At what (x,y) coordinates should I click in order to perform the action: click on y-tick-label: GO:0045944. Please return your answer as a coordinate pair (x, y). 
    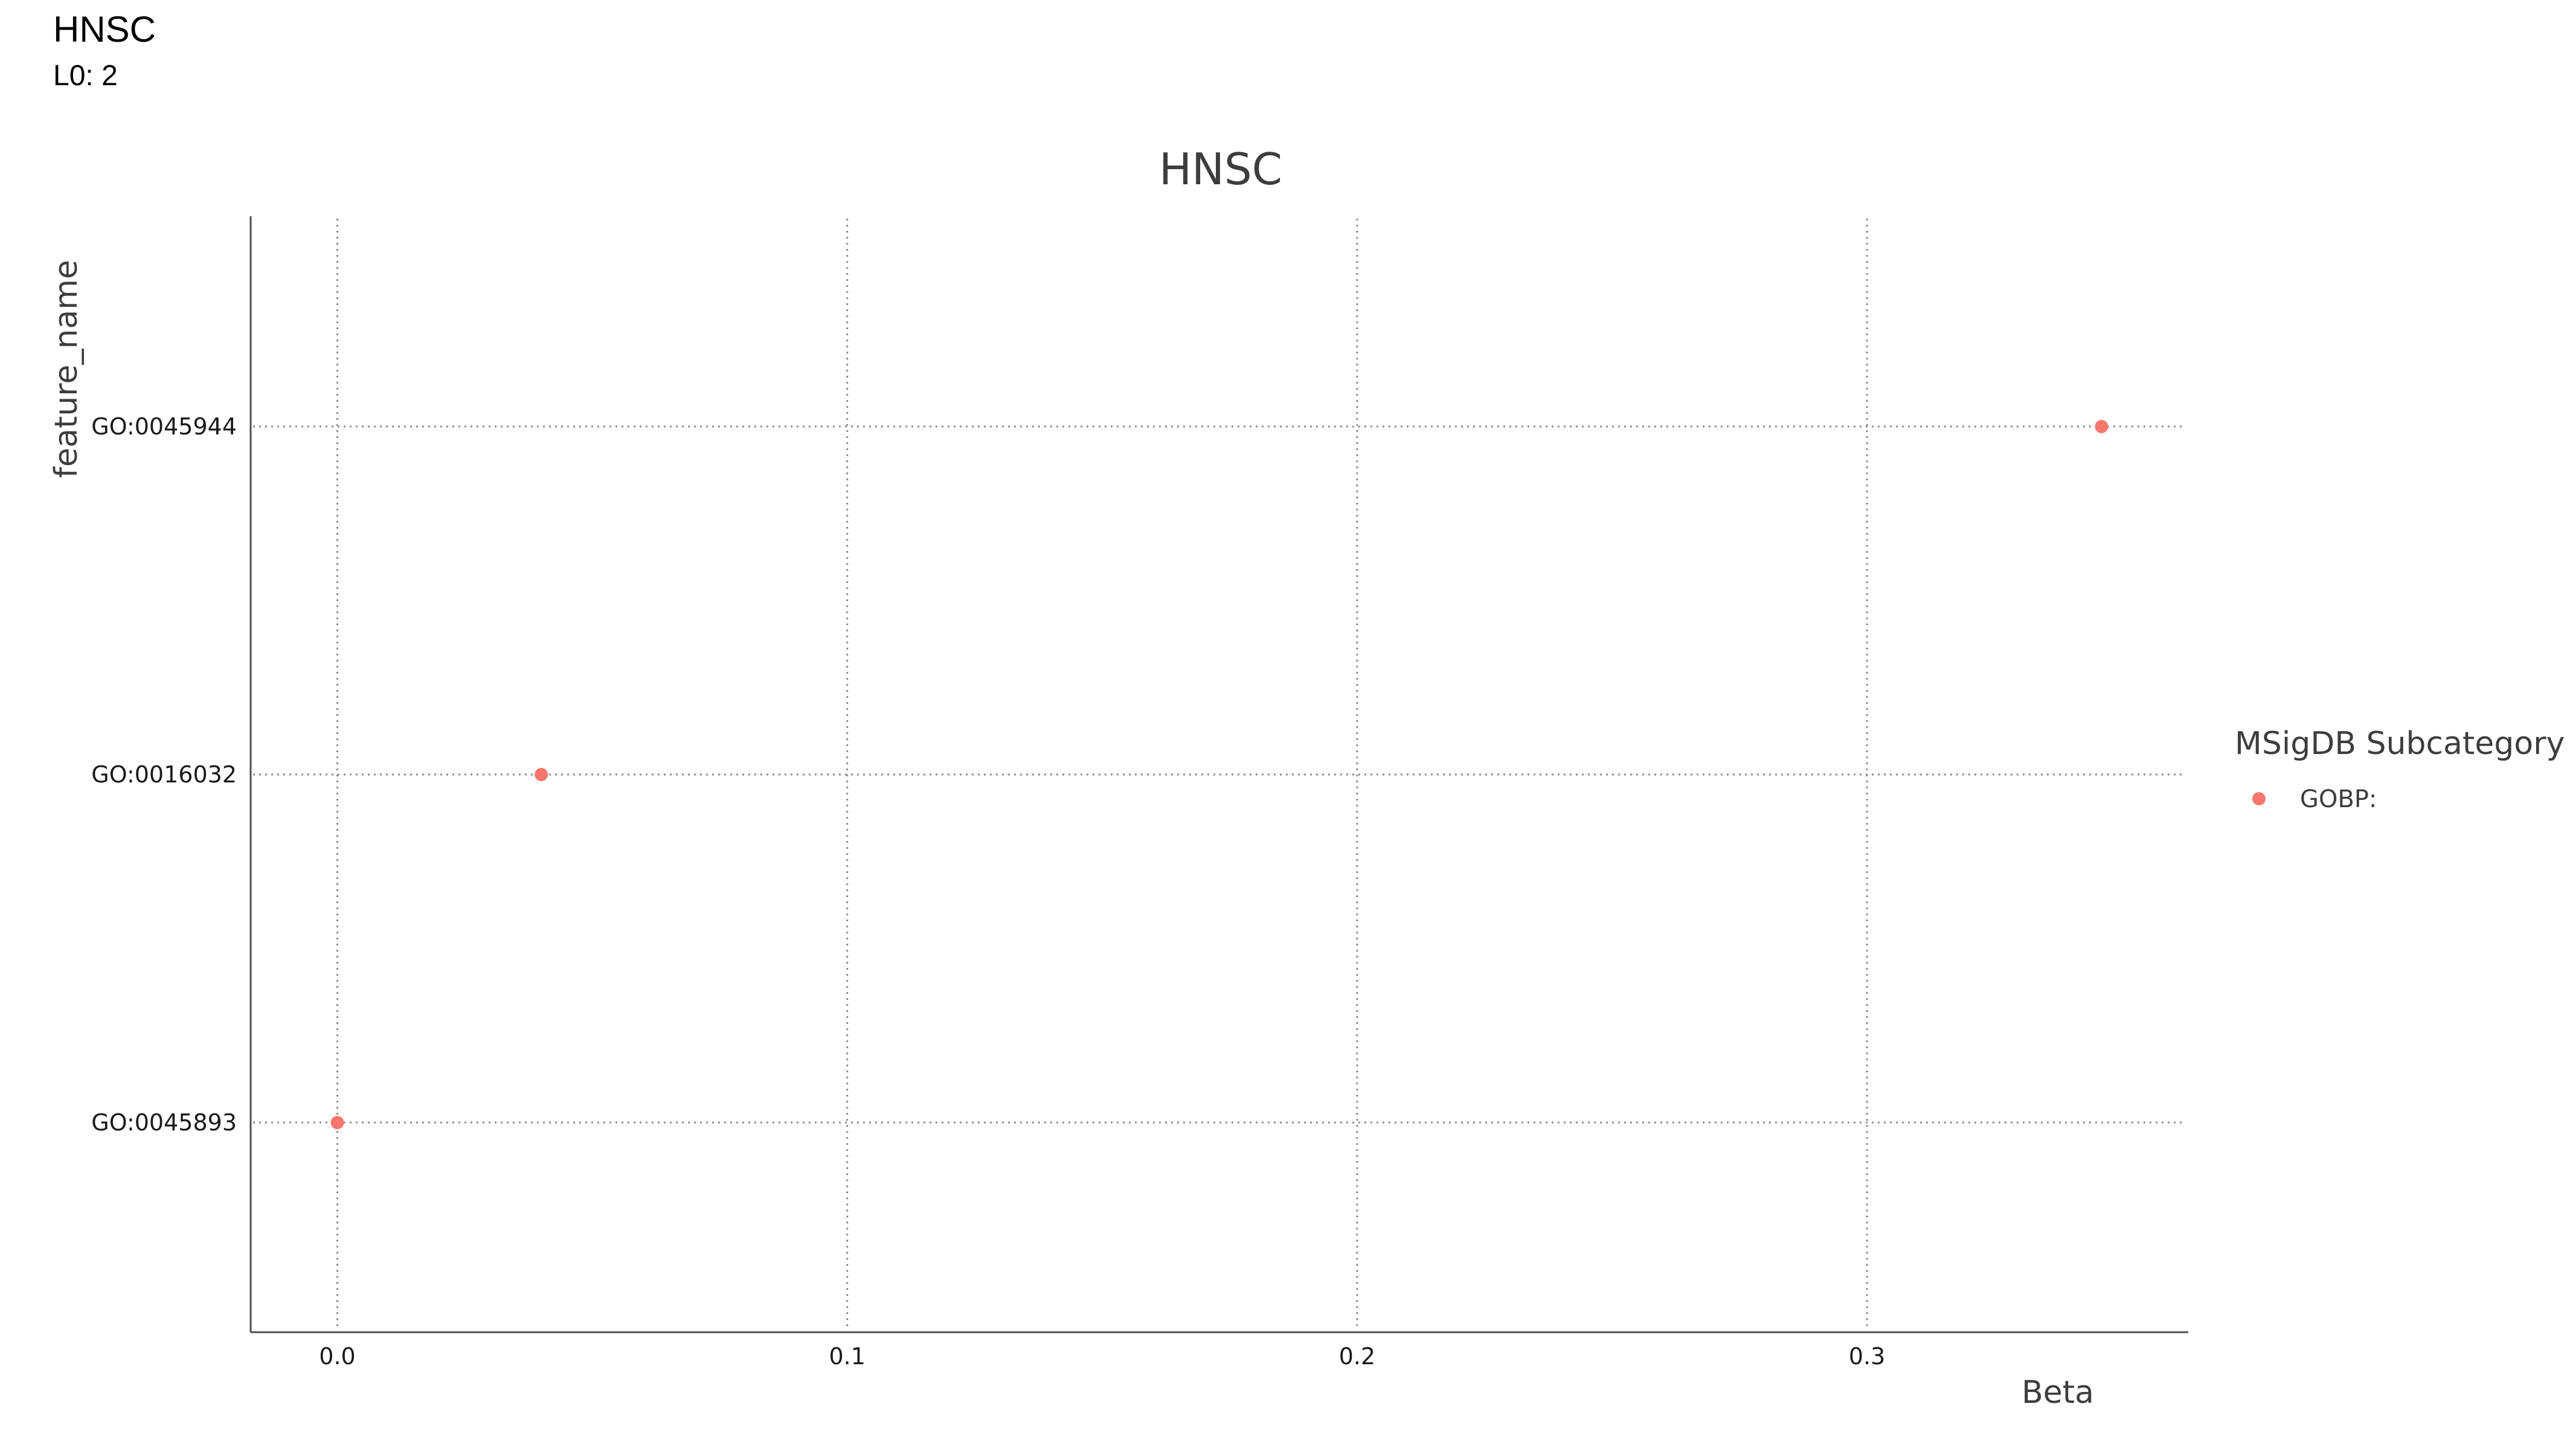
    Looking at the image, I should click on (164, 426).